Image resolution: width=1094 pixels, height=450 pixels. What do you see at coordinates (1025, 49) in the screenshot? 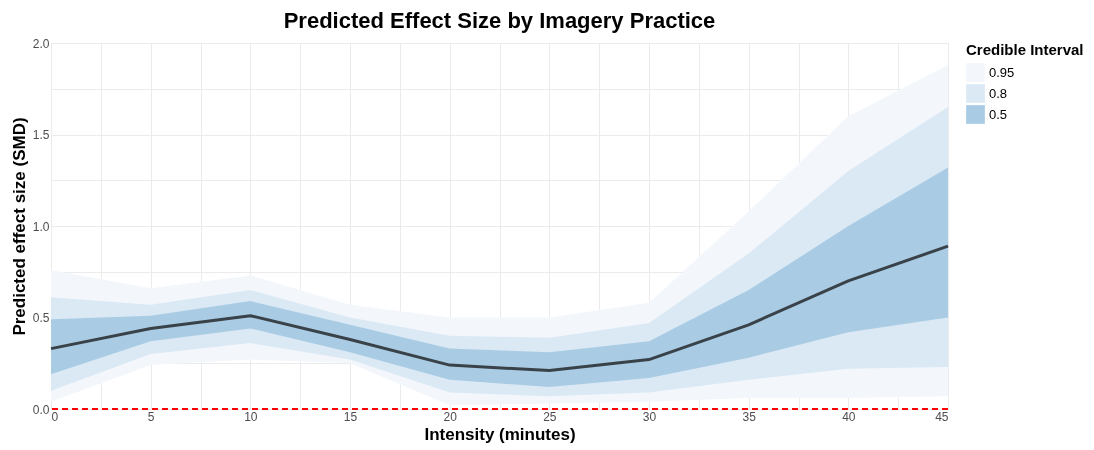
I see `legend-title: Credible Interval` at bounding box center [1025, 49].